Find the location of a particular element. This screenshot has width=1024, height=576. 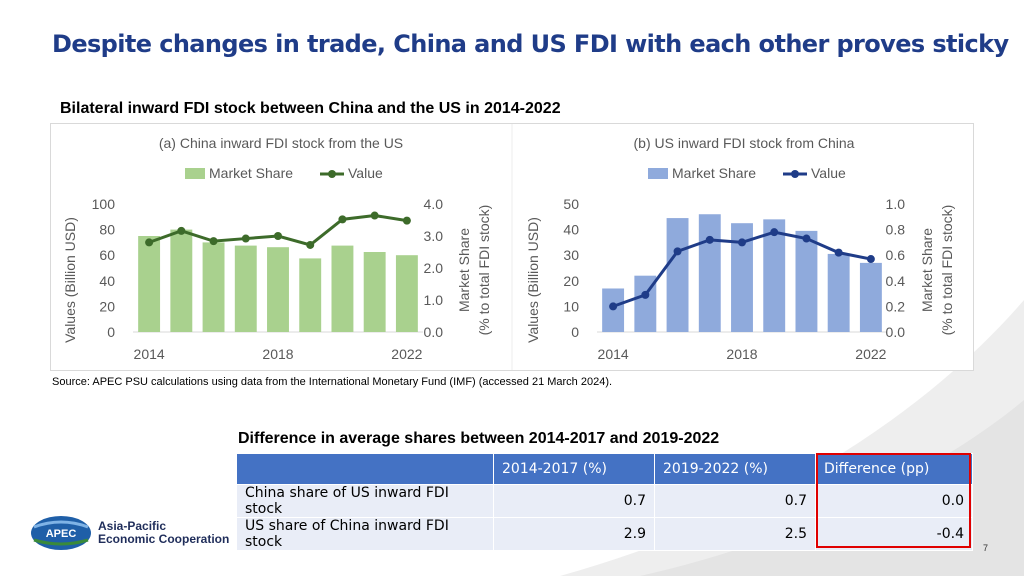

cell-2014-2017: 2.9 is located at coordinates (574, 534).